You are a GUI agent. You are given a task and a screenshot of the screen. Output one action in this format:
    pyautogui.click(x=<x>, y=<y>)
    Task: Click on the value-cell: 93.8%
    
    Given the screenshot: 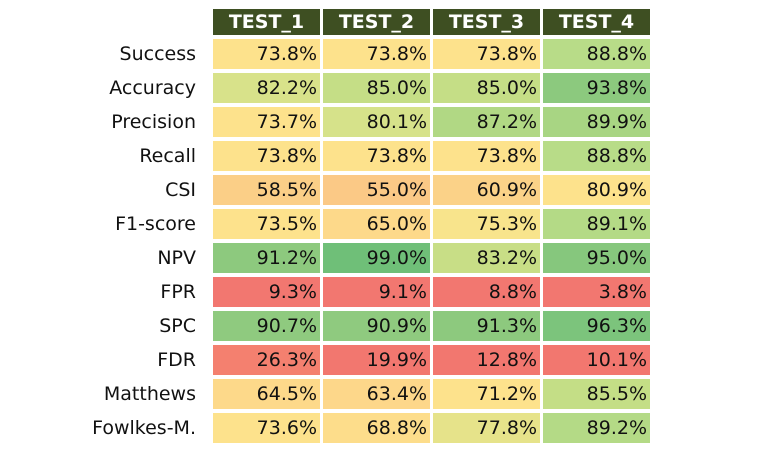 What is the action you would take?
    pyautogui.click(x=596, y=88)
    